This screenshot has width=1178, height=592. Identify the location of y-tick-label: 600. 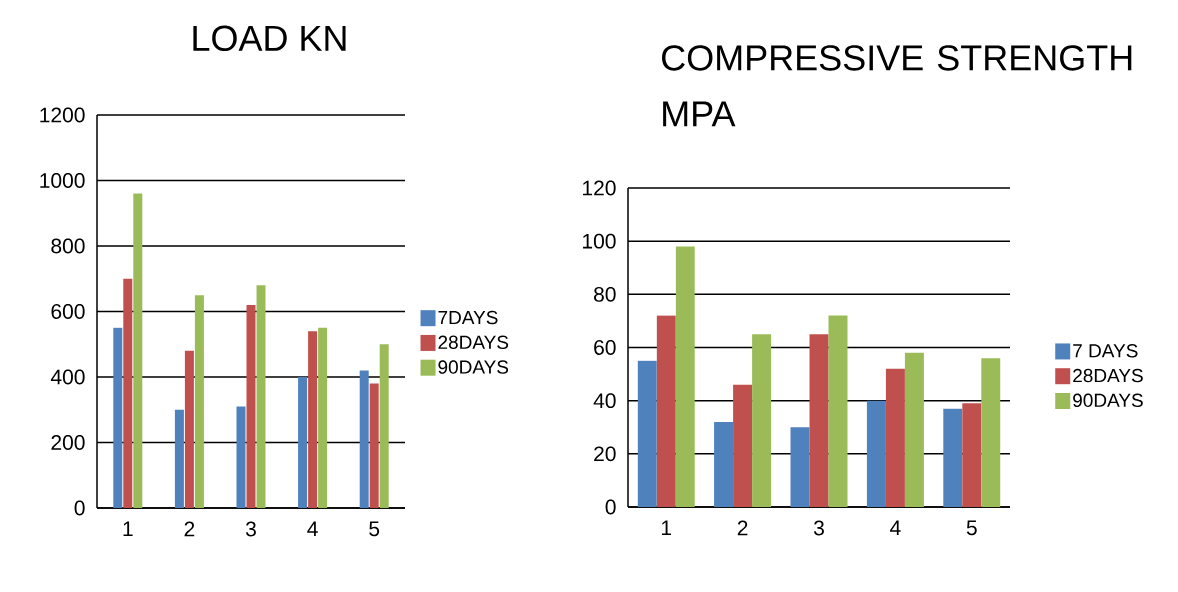
(68, 311).